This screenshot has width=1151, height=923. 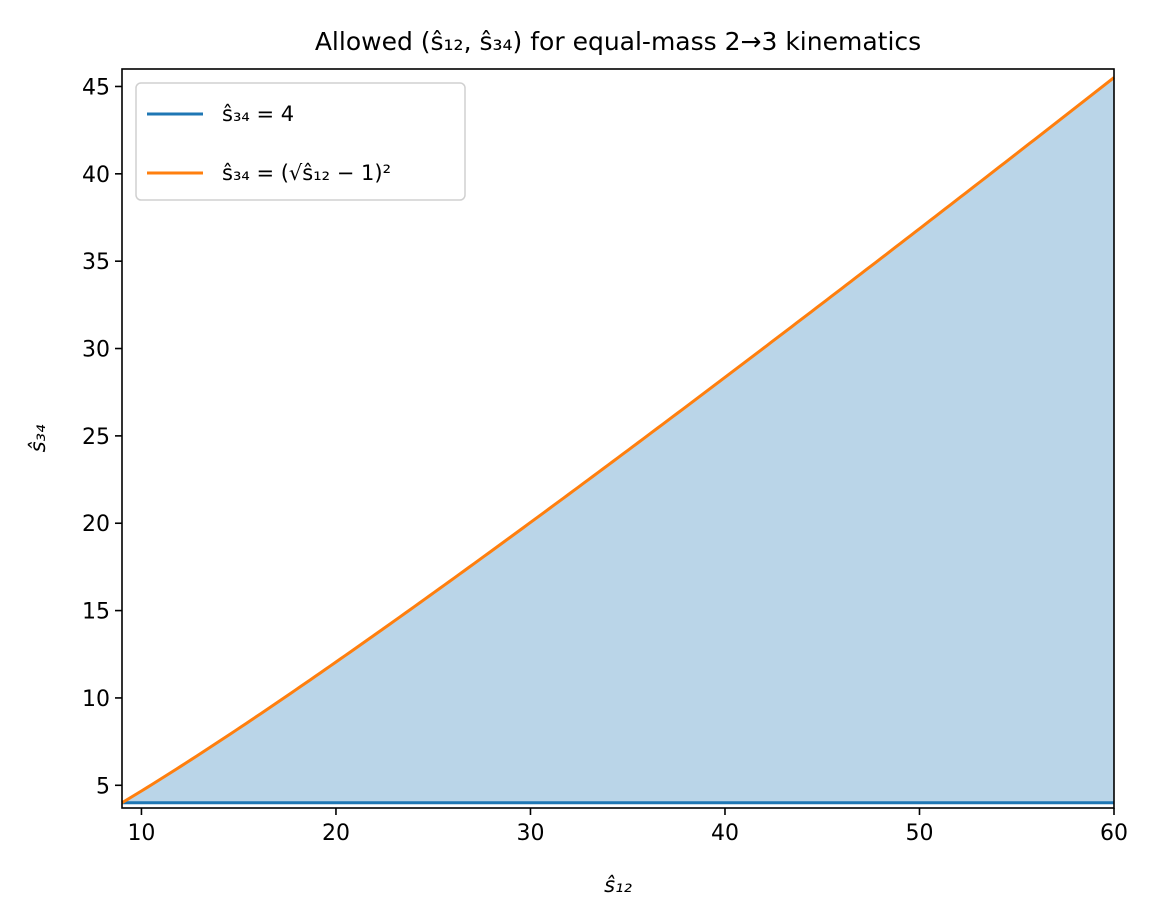 I want to click on x-tick-label: 50, so click(x=919, y=833).